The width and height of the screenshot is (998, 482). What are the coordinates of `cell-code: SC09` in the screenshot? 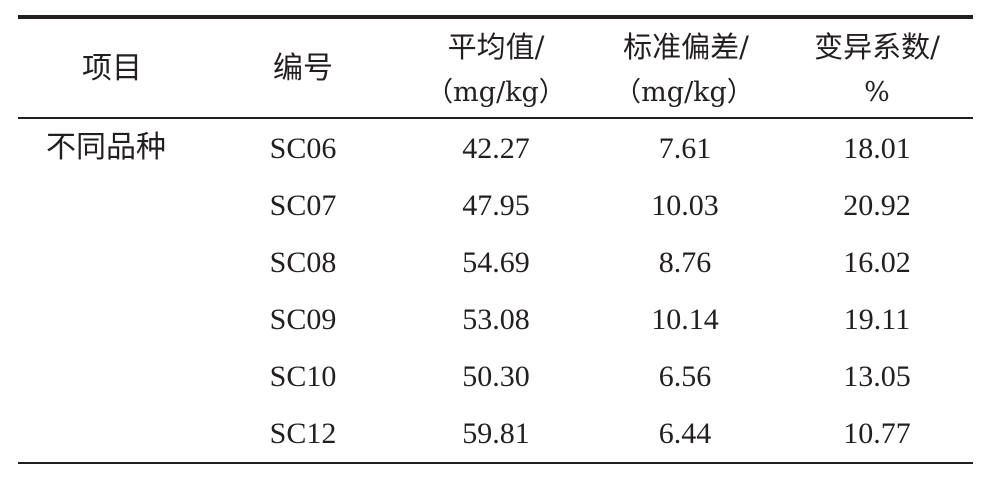 It's located at (303, 319).